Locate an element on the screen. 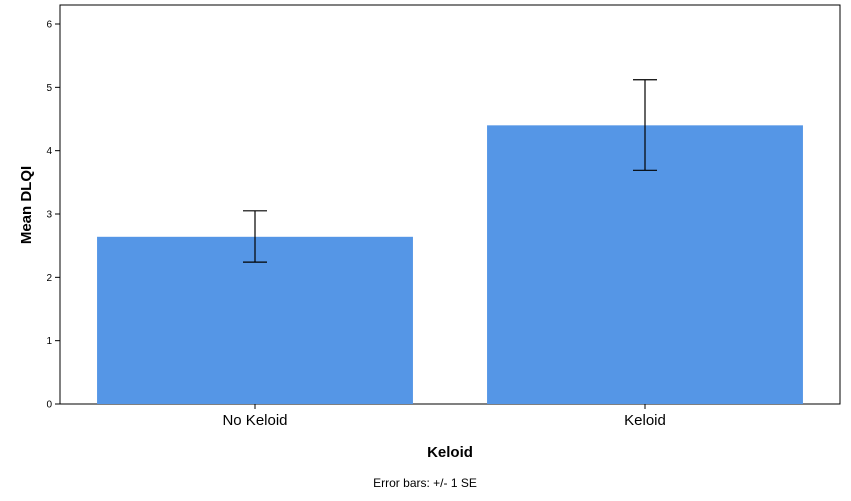 The width and height of the screenshot is (851, 501). y-tick-label: 5 is located at coordinates (49, 88).